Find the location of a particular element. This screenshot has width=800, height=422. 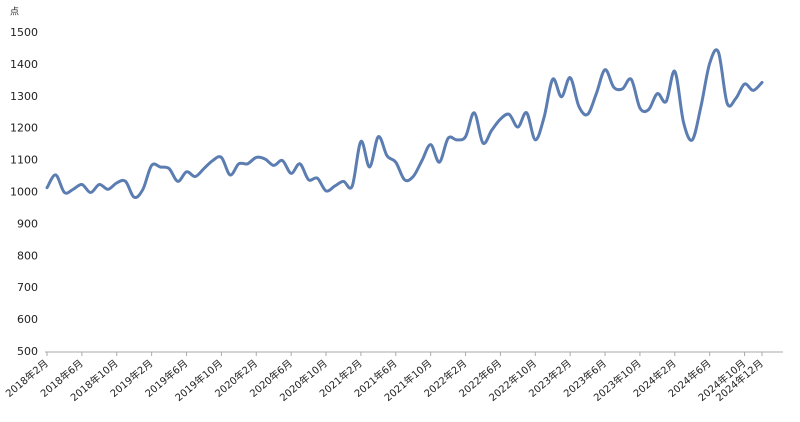

y-tick-label: 1500 is located at coordinates (24, 32).